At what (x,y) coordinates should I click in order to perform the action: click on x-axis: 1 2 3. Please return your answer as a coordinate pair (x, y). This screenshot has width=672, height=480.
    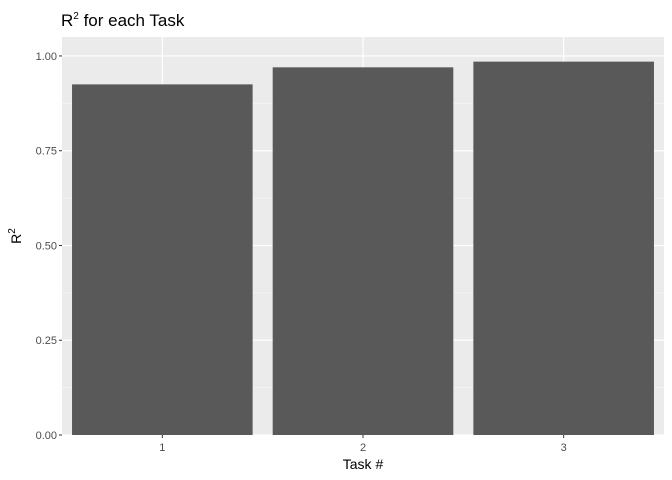
    Looking at the image, I should click on (362, 444).